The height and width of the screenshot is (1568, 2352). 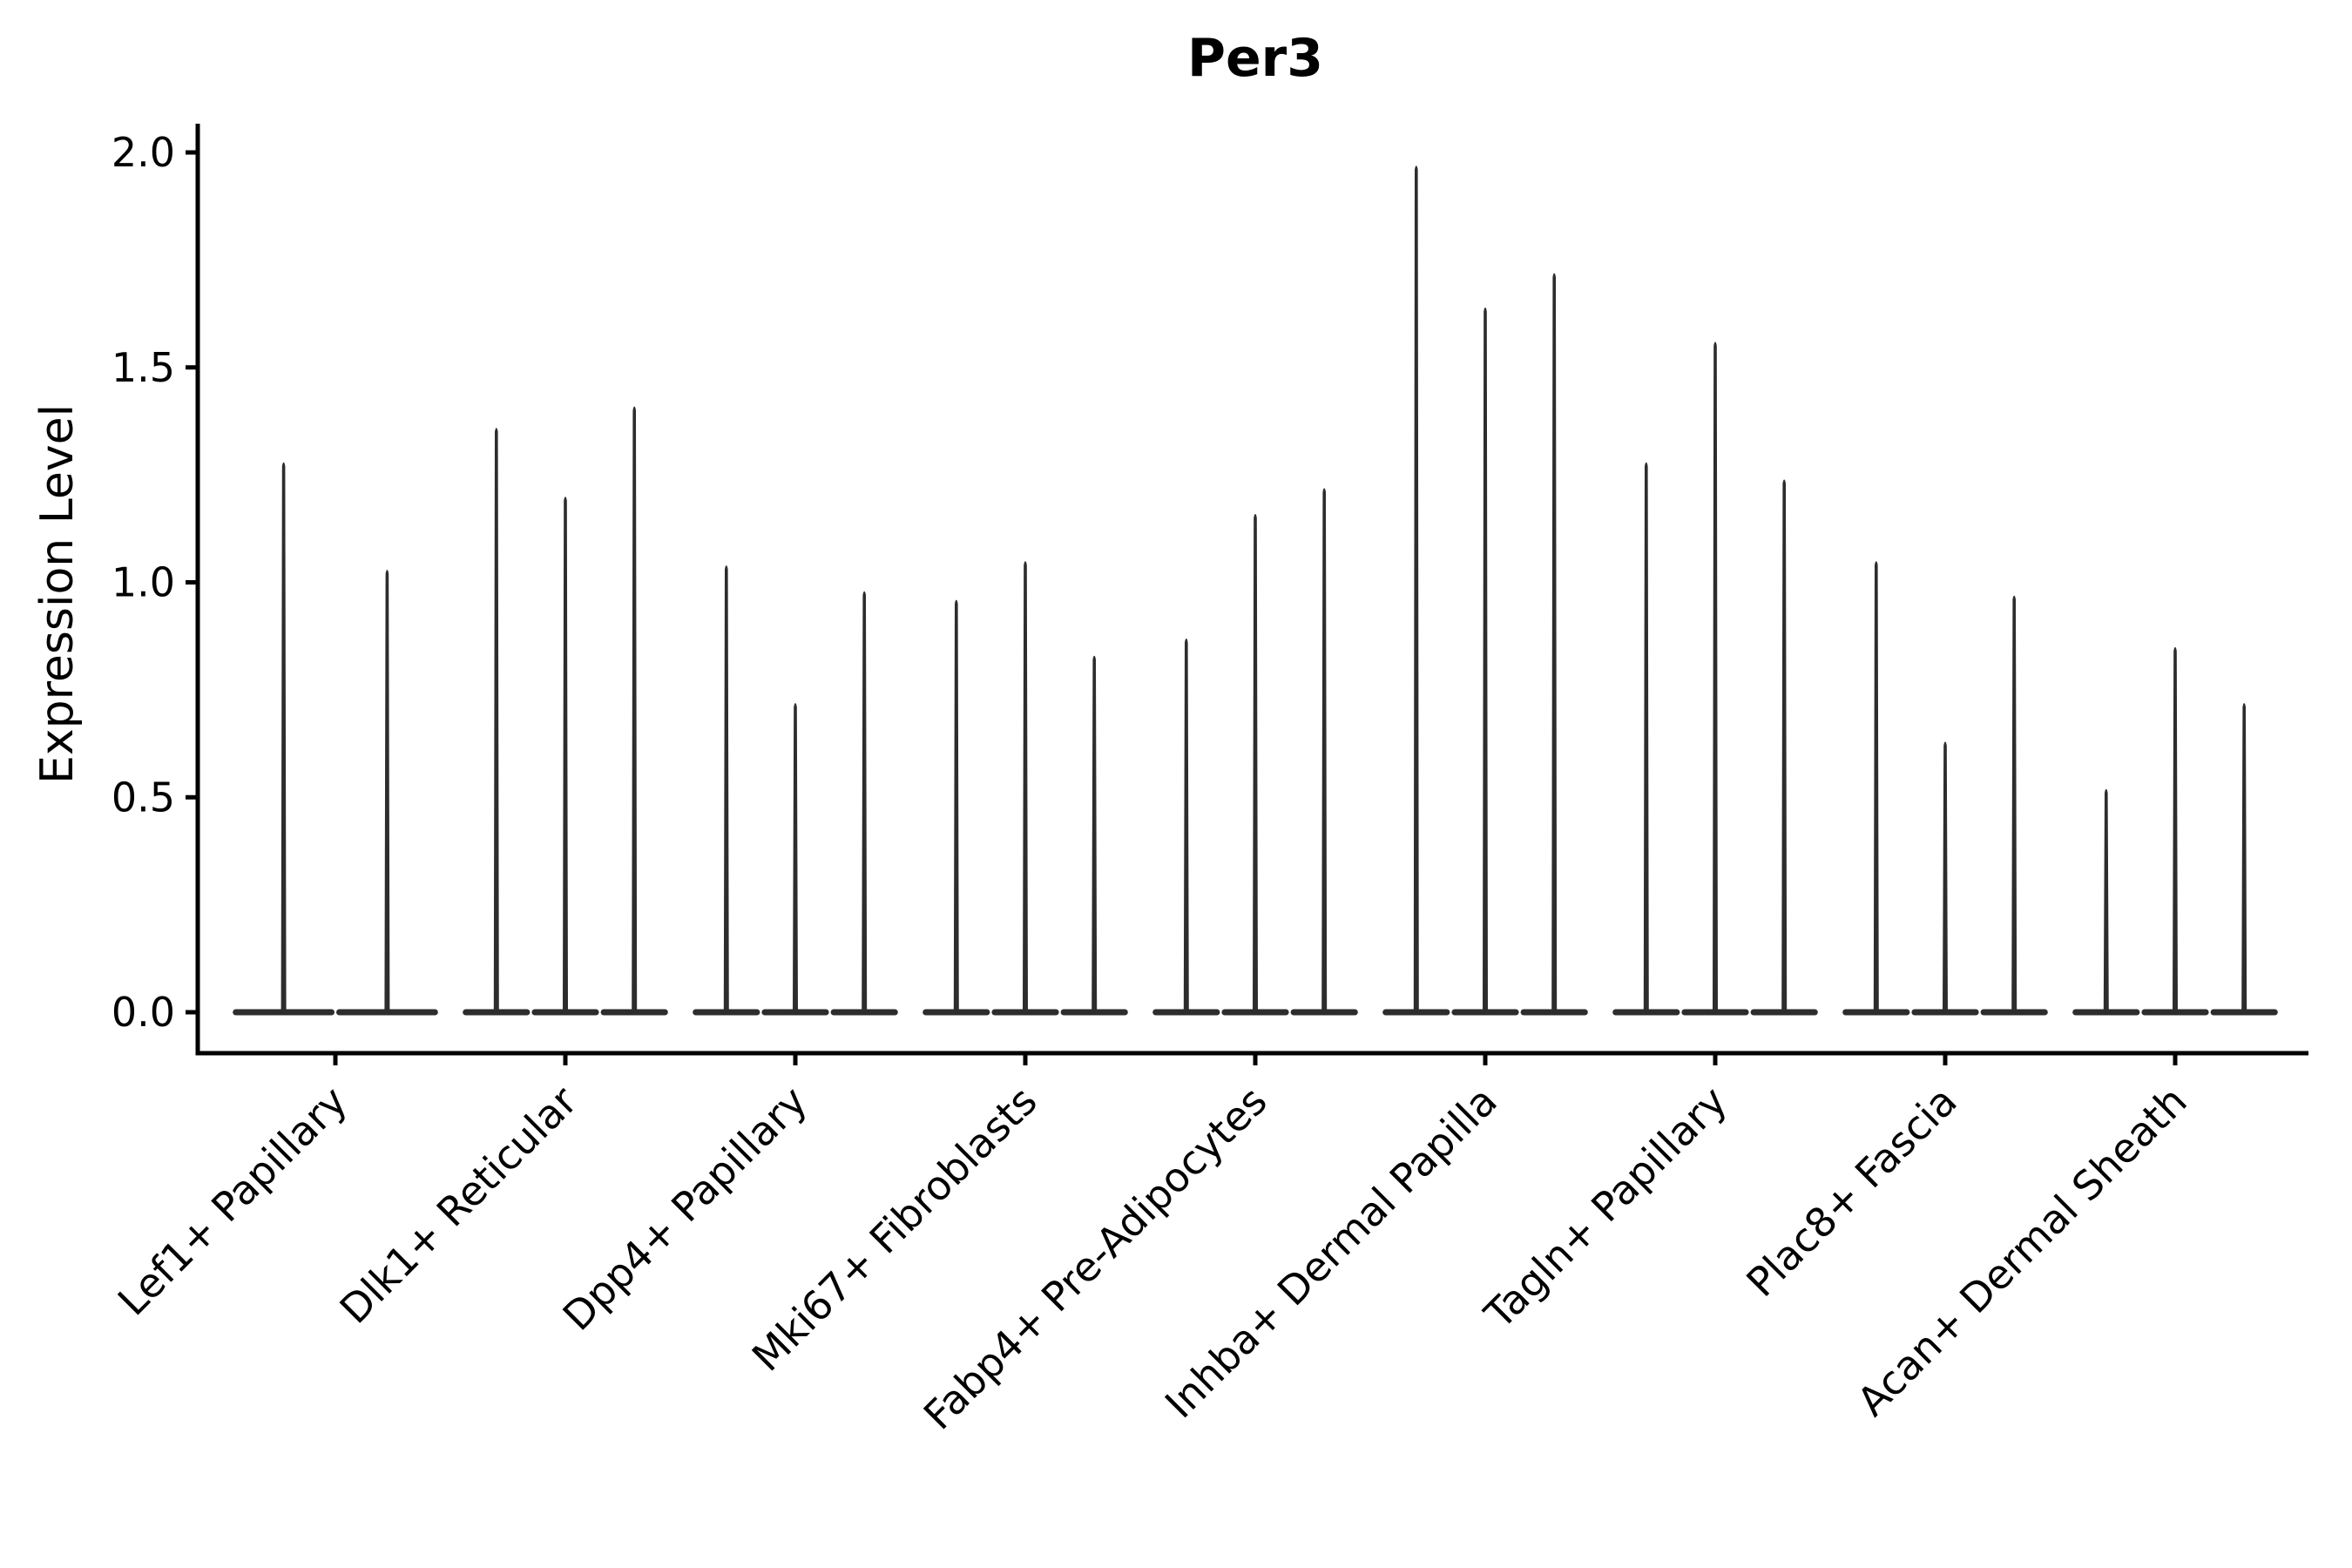 I want to click on y-tick-label: 1.5, so click(x=143, y=367).